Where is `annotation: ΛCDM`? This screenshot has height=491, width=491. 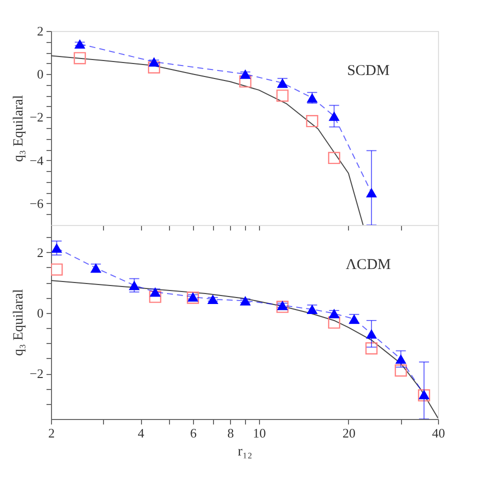 annotation: ΛCDM is located at coordinates (368, 264).